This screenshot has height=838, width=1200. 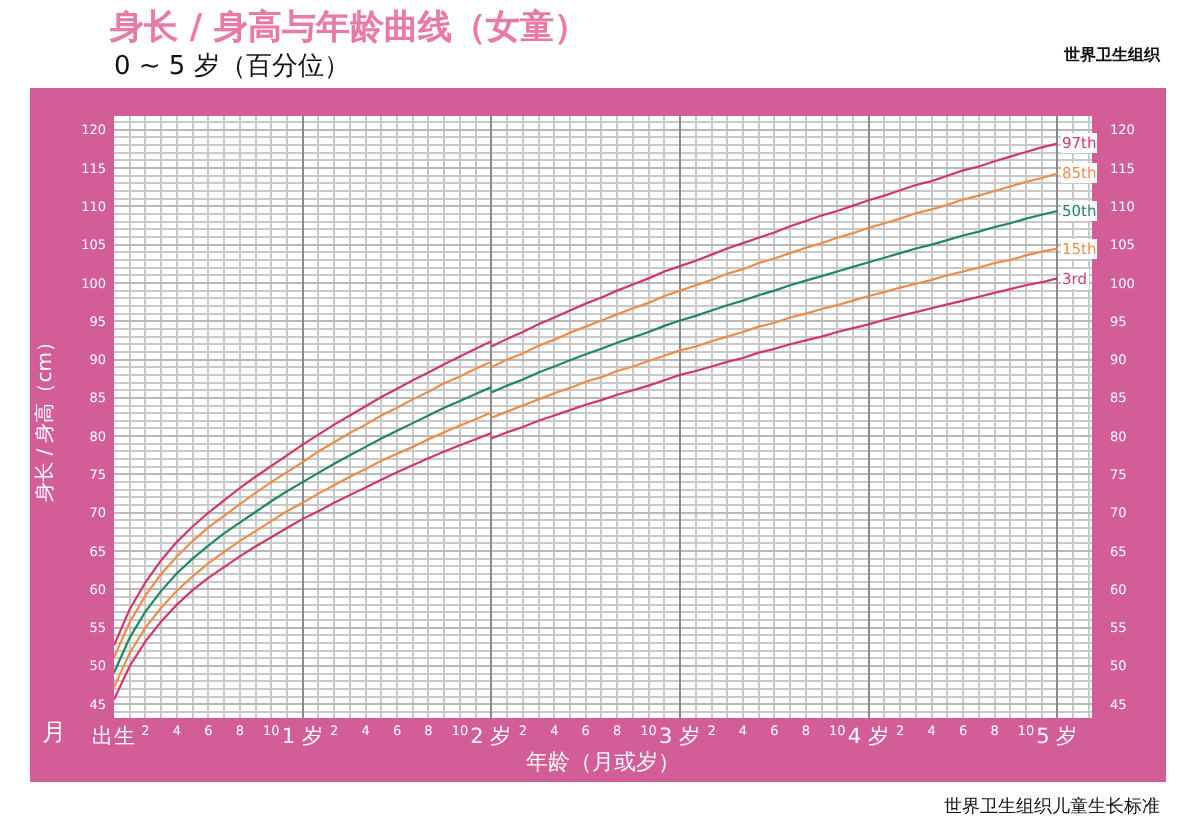 What do you see at coordinates (1112, 55) in the screenshot?
I see `text: 世界卫生组织` at bounding box center [1112, 55].